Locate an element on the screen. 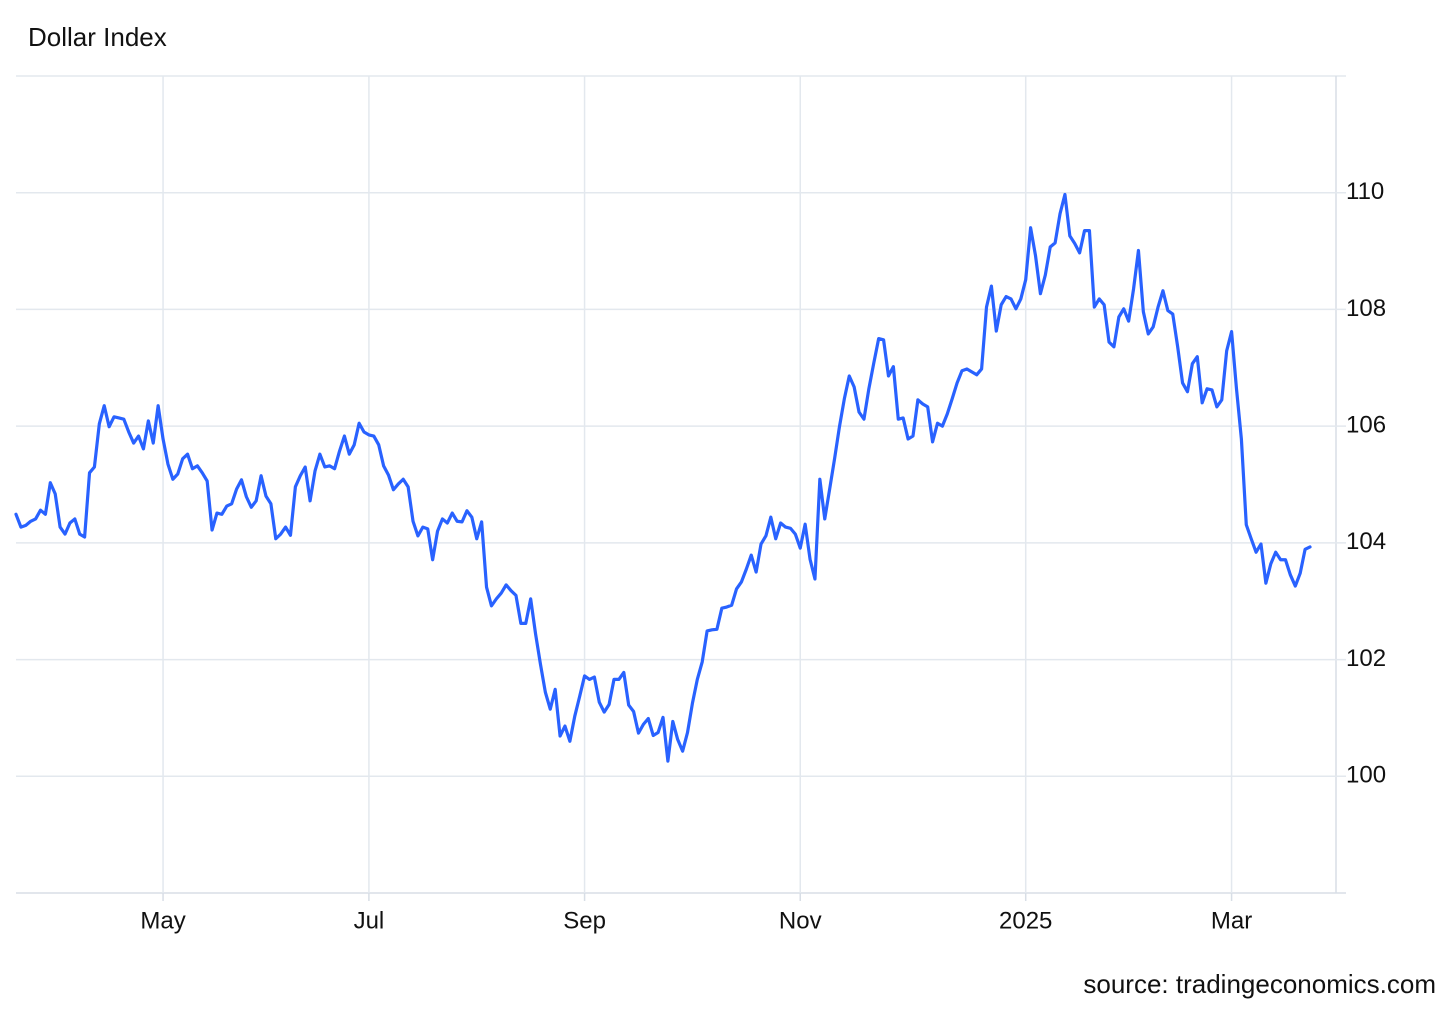  x-tick-label: 2025 is located at coordinates (1025, 920).